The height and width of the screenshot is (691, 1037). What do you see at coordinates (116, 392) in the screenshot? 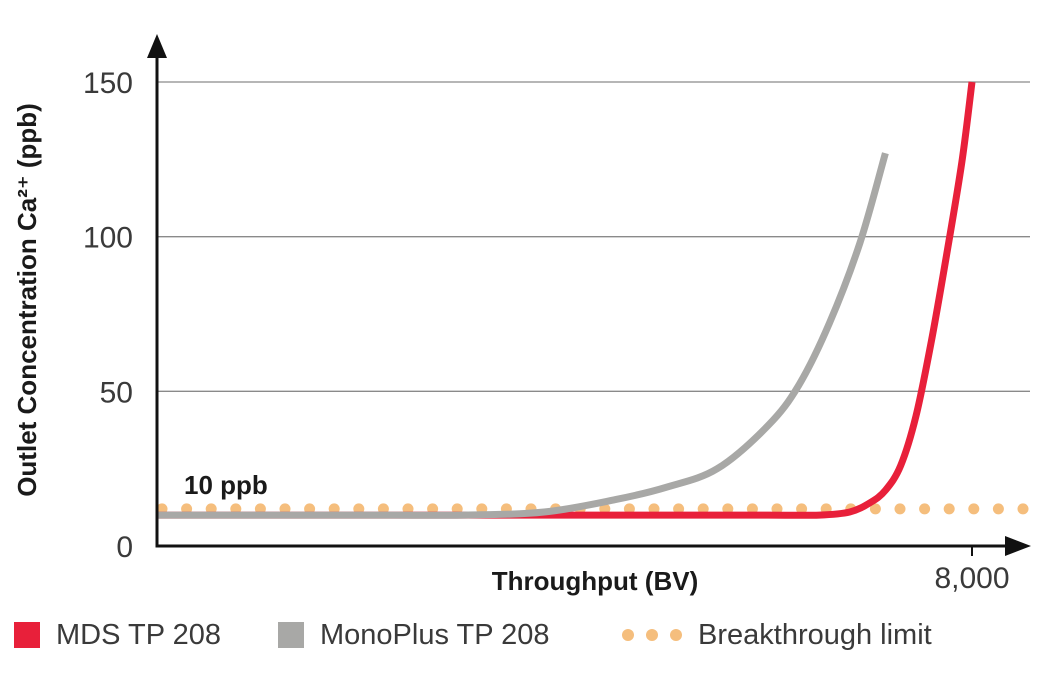
I see `y-tick-label-50: 50` at bounding box center [116, 392].